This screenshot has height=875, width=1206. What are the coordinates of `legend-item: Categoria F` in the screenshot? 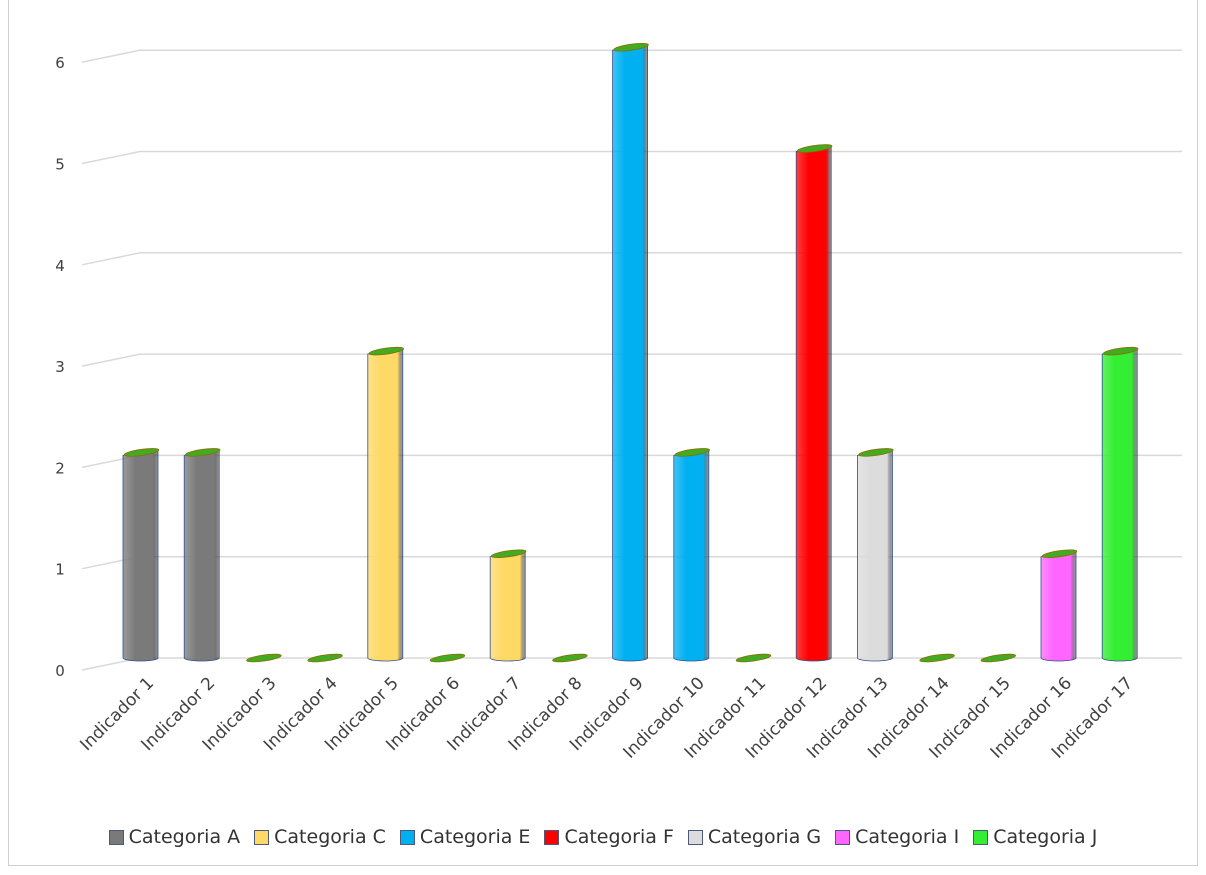 It's located at (609, 837).